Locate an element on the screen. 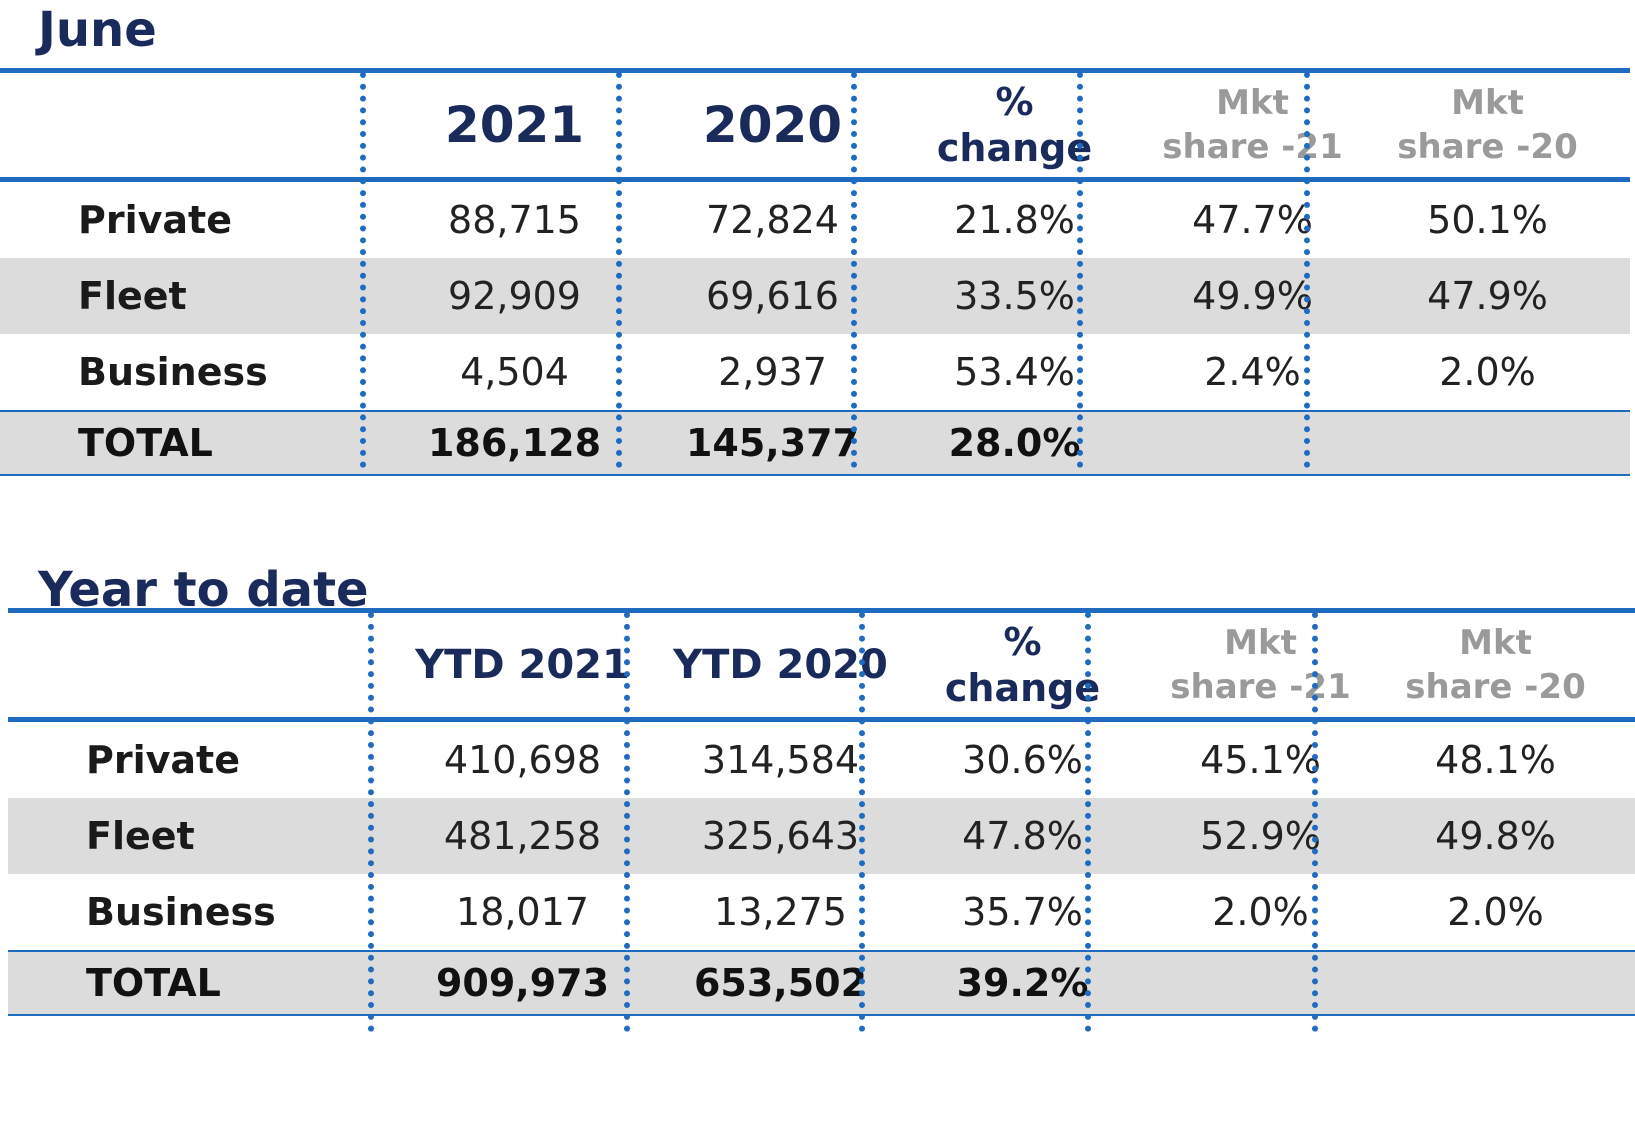 The height and width of the screenshot is (1129, 1635). ytd-header-2020: YTD 2020 is located at coordinates (780, 665).